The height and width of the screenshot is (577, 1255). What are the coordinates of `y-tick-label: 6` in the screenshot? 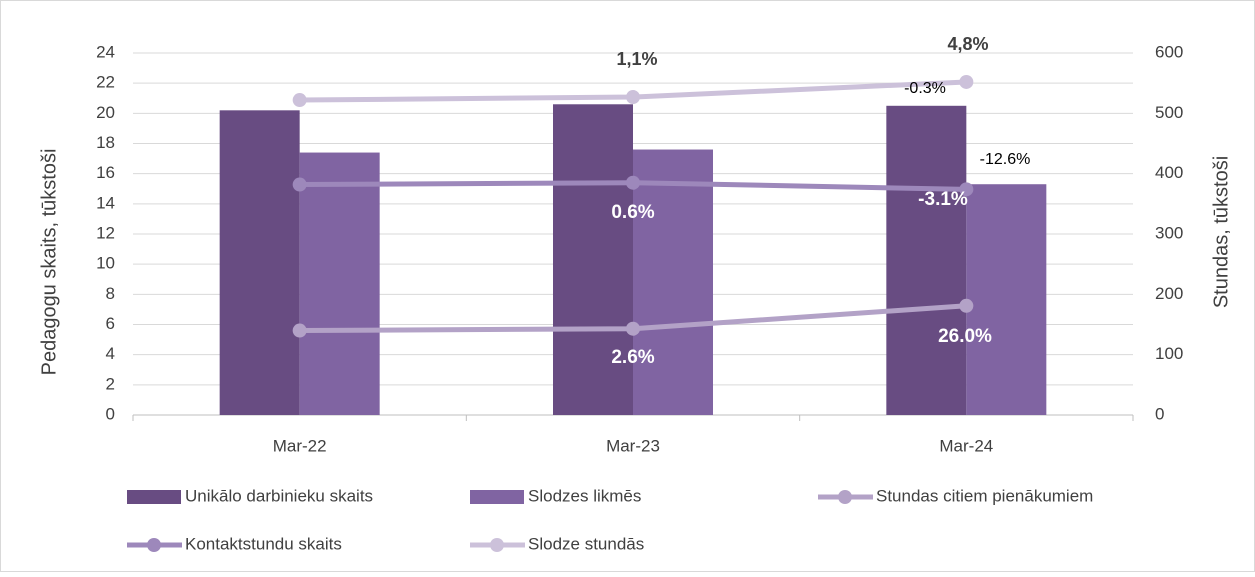 It's located at (110, 323).